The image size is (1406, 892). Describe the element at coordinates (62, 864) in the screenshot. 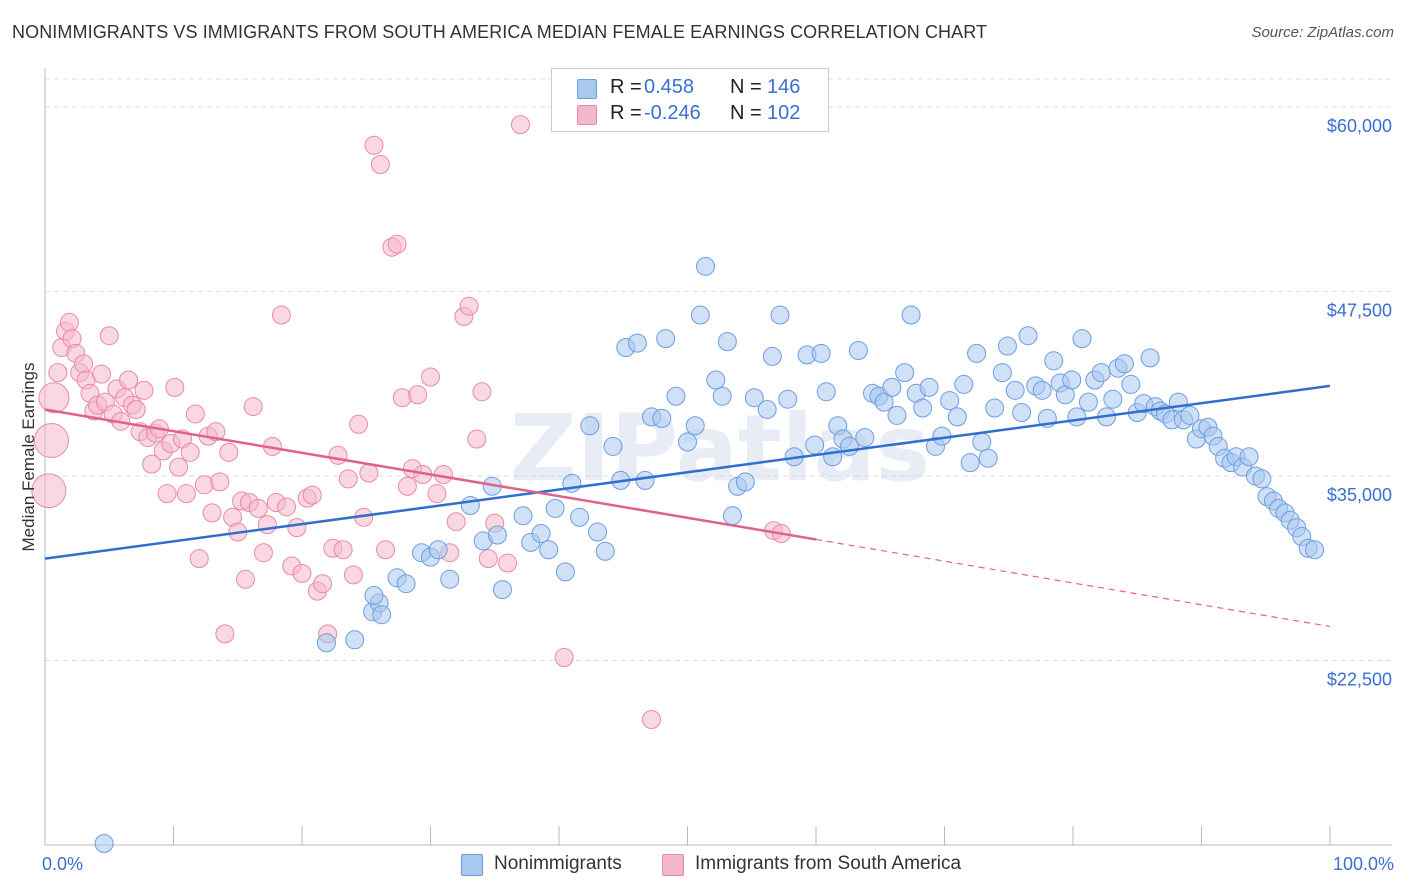

I see `x-tick-label: 0.0%` at that location.